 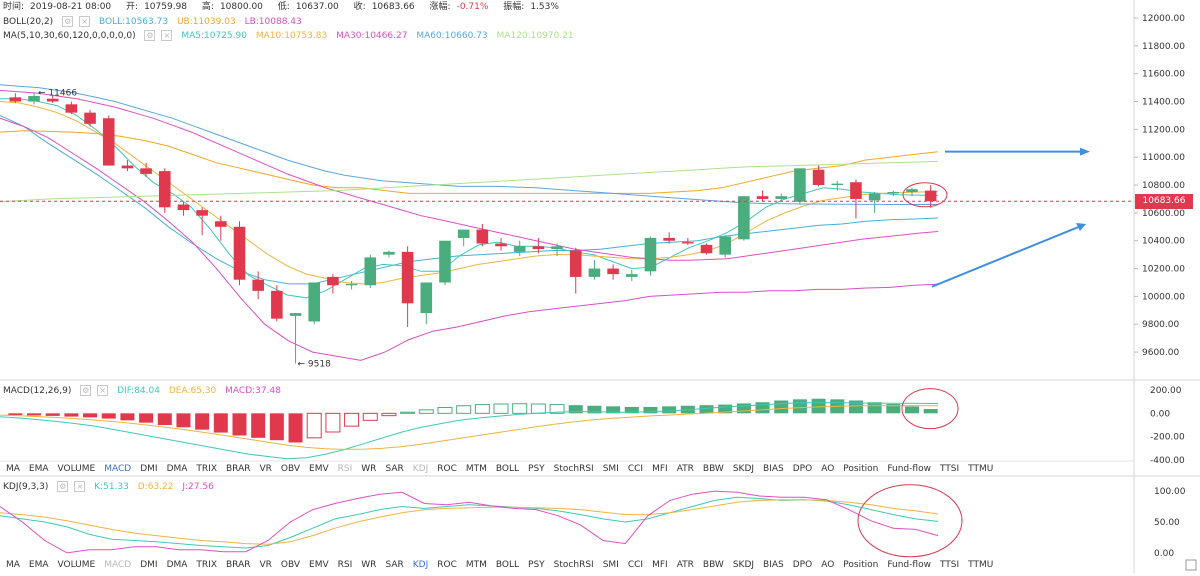 What do you see at coordinates (469, 181) in the screenshot?
I see `series-line-ma120` at bounding box center [469, 181].